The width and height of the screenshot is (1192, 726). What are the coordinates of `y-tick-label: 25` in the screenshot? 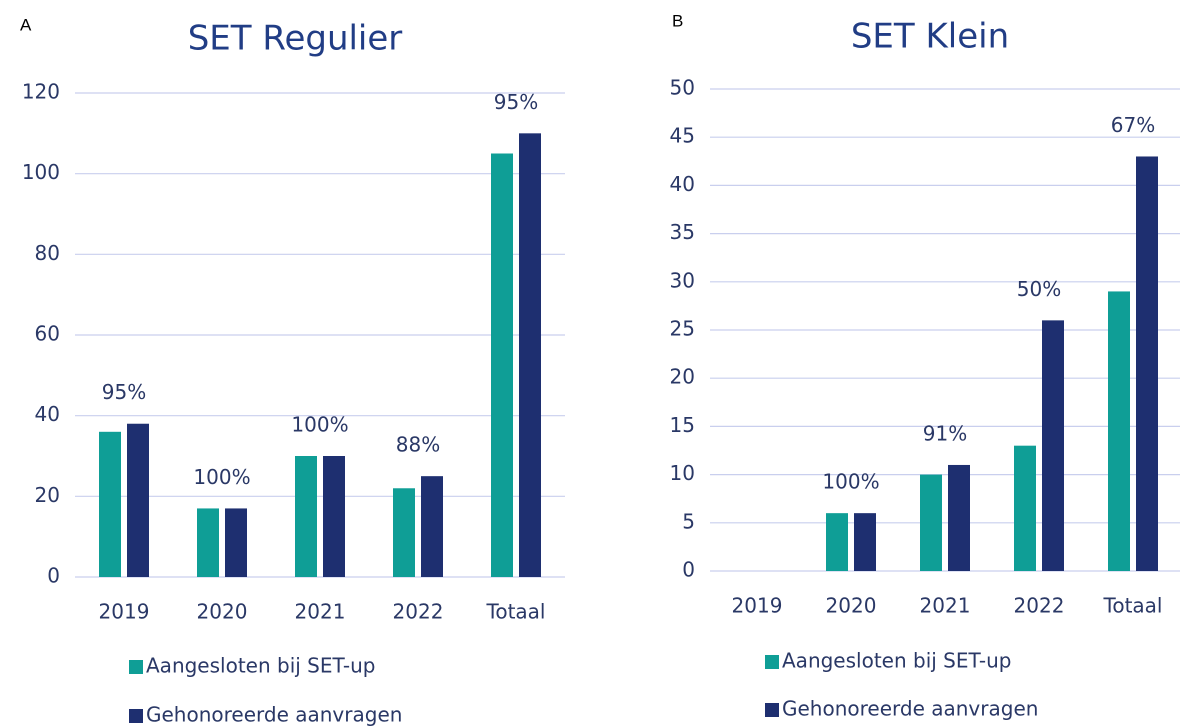 It's located at (682, 329).